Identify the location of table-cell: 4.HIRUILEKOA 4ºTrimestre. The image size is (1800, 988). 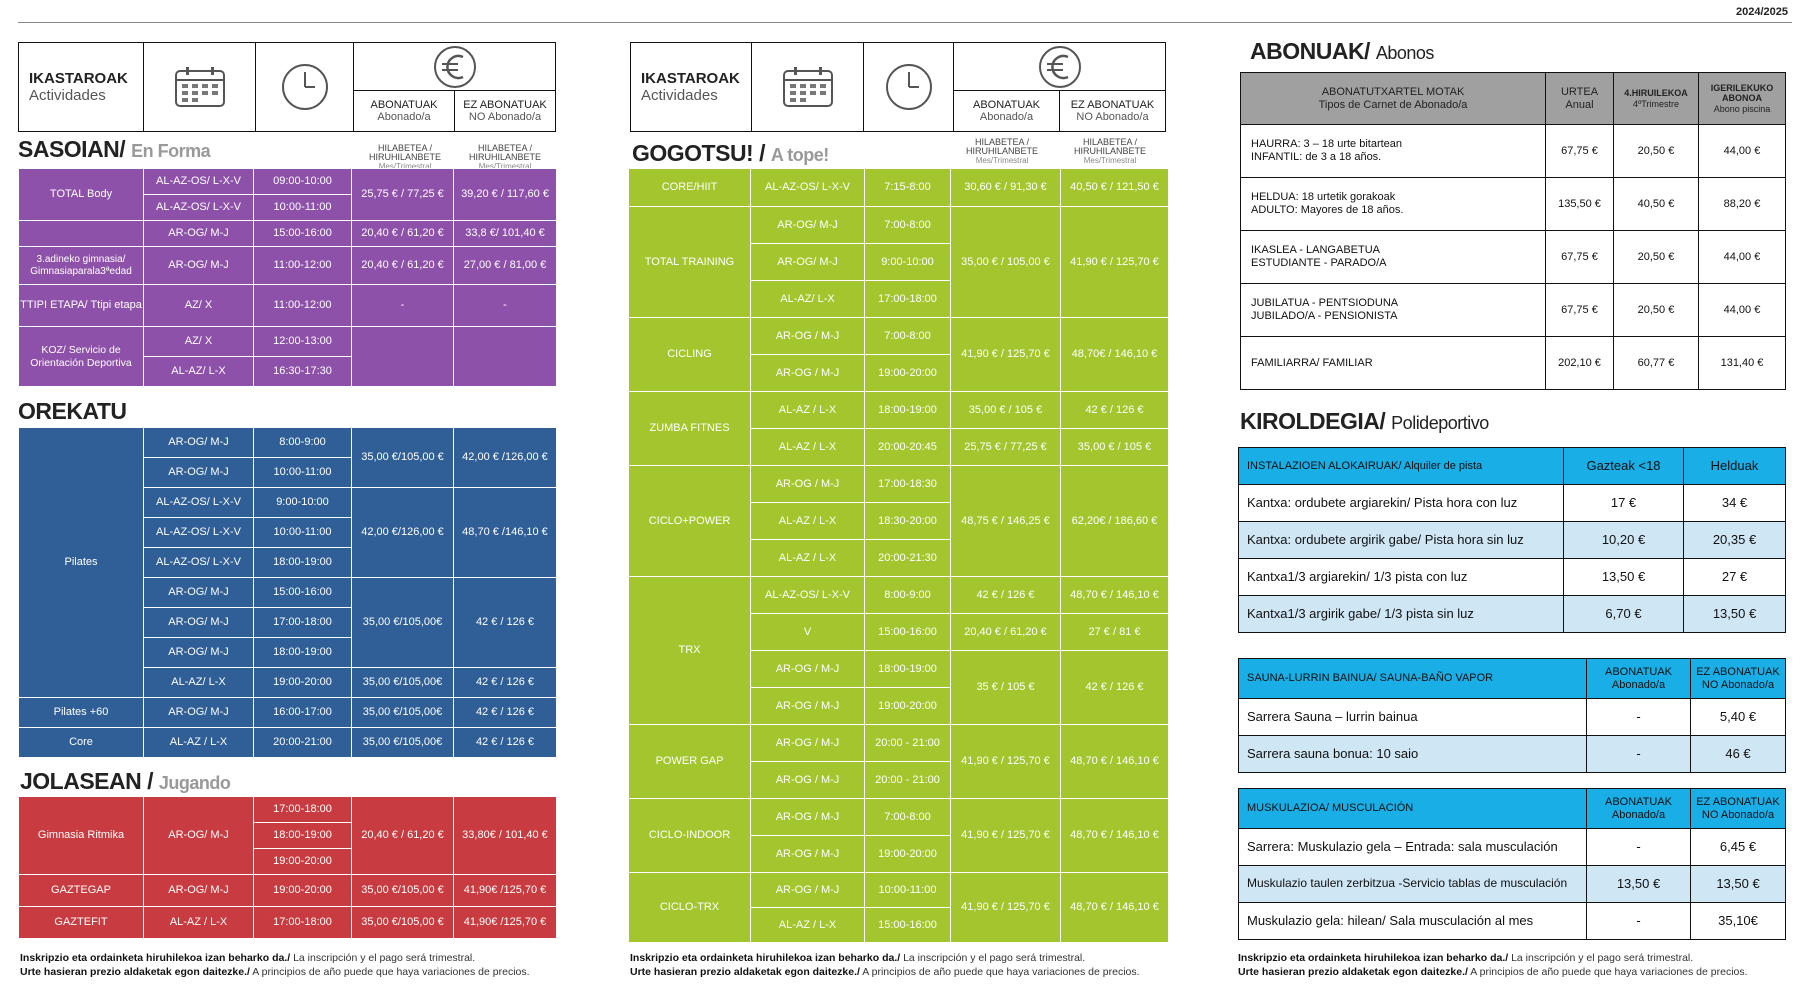
(1656, 98).